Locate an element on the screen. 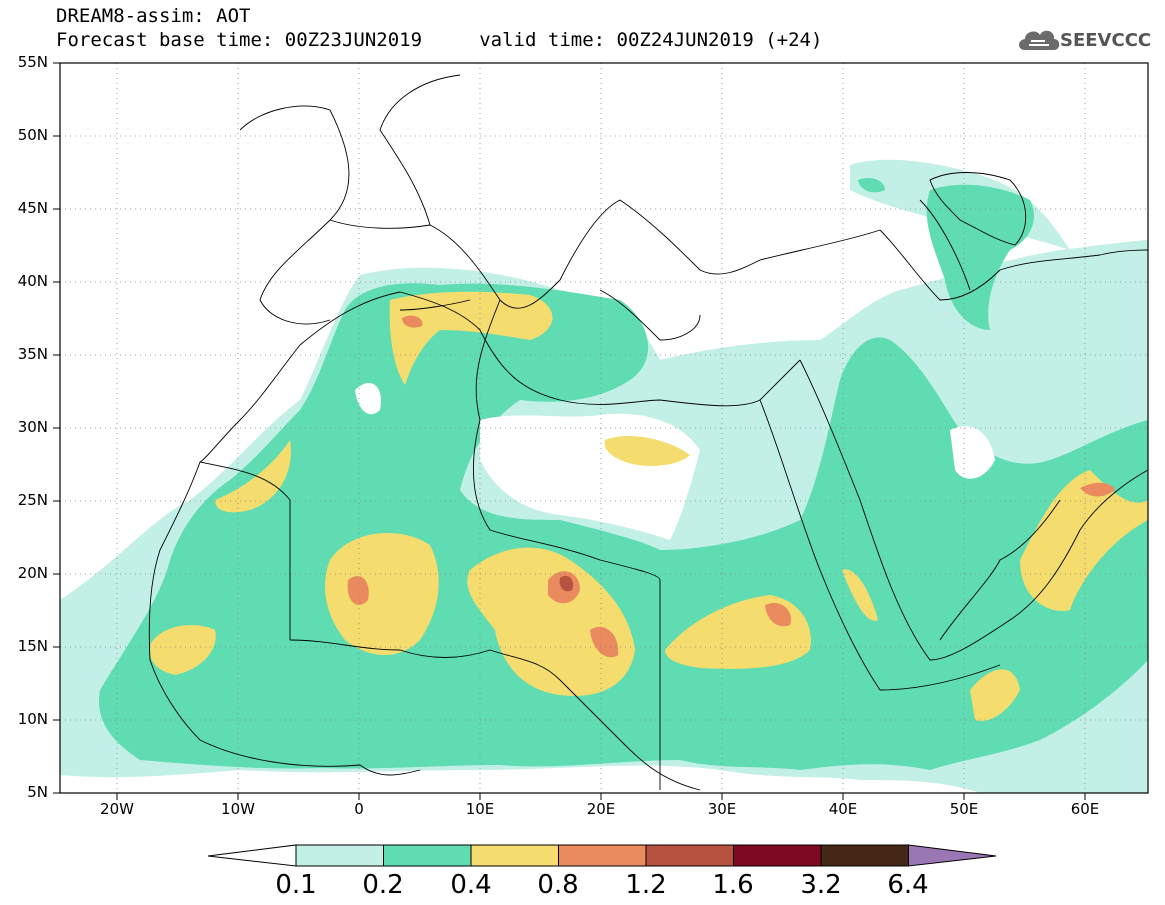  lon-label: 20E is located at coordinates (601, 809).